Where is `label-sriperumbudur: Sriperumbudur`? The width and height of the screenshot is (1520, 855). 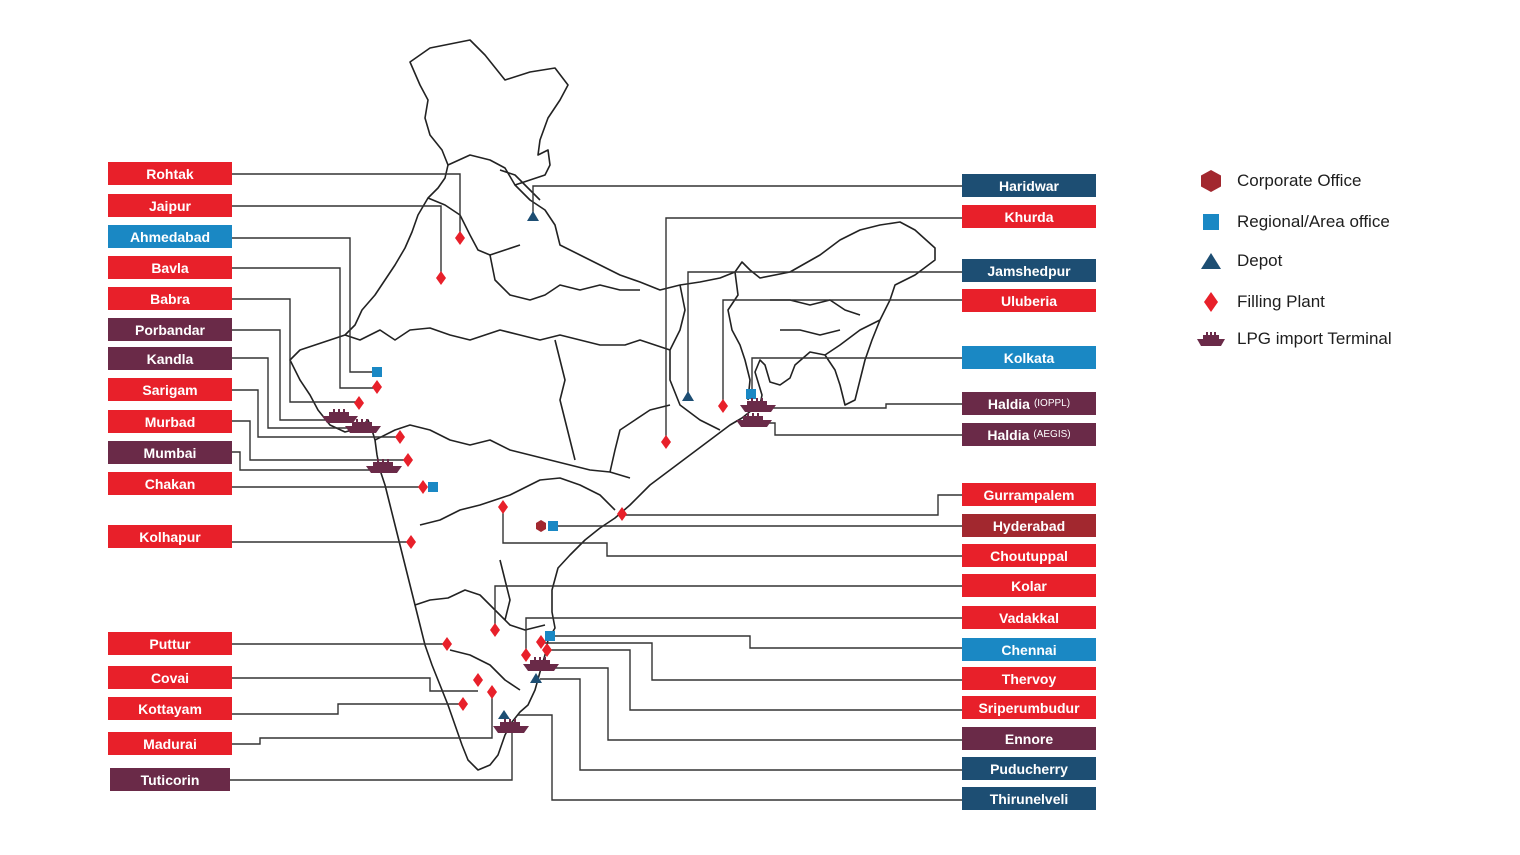 label-sriperumbudur: Sriperumbudur is located at coordinates (1029, 707).